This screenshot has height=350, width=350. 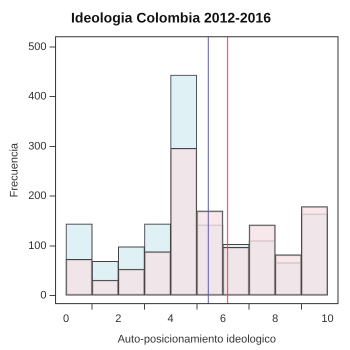 What do you see at coordinates (37, 46) in the screenshot?
I see `y-tick-label: 500` at bounding box center [37, 46].